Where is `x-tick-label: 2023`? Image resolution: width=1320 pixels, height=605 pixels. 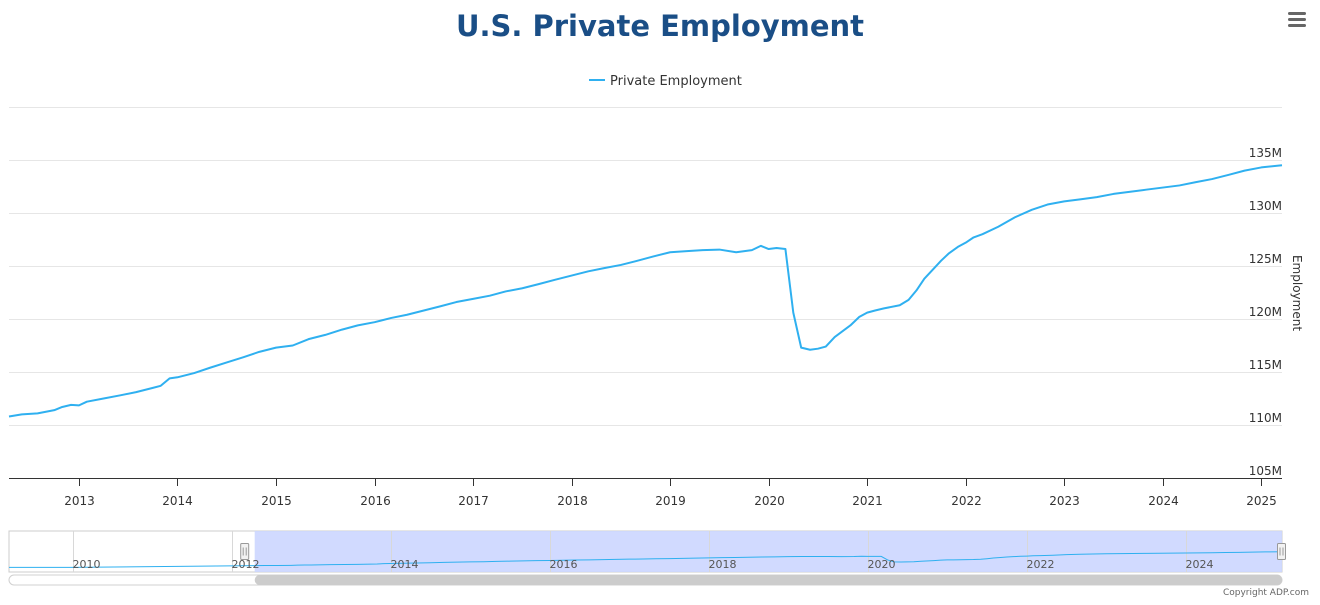 x-tick-label: 2023 is located at coordinates (1064, 501).